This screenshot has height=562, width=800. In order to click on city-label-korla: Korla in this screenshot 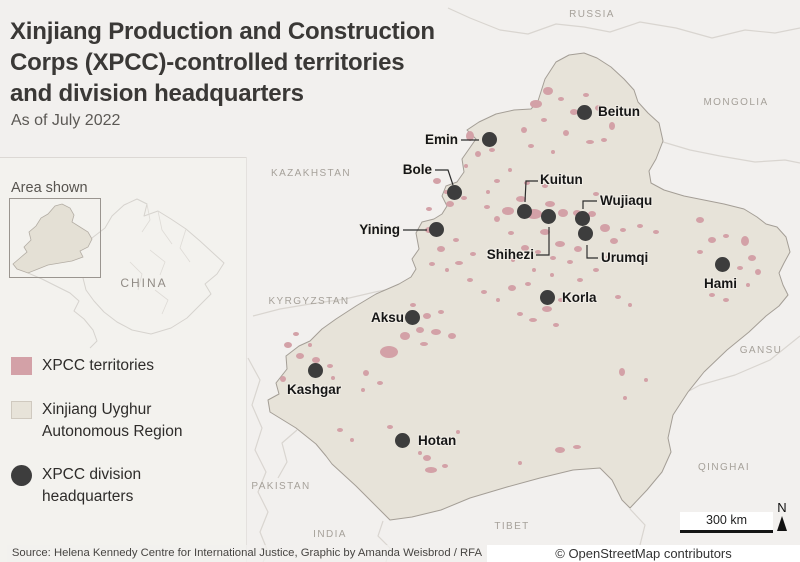, I will do `click(579, 297)`.